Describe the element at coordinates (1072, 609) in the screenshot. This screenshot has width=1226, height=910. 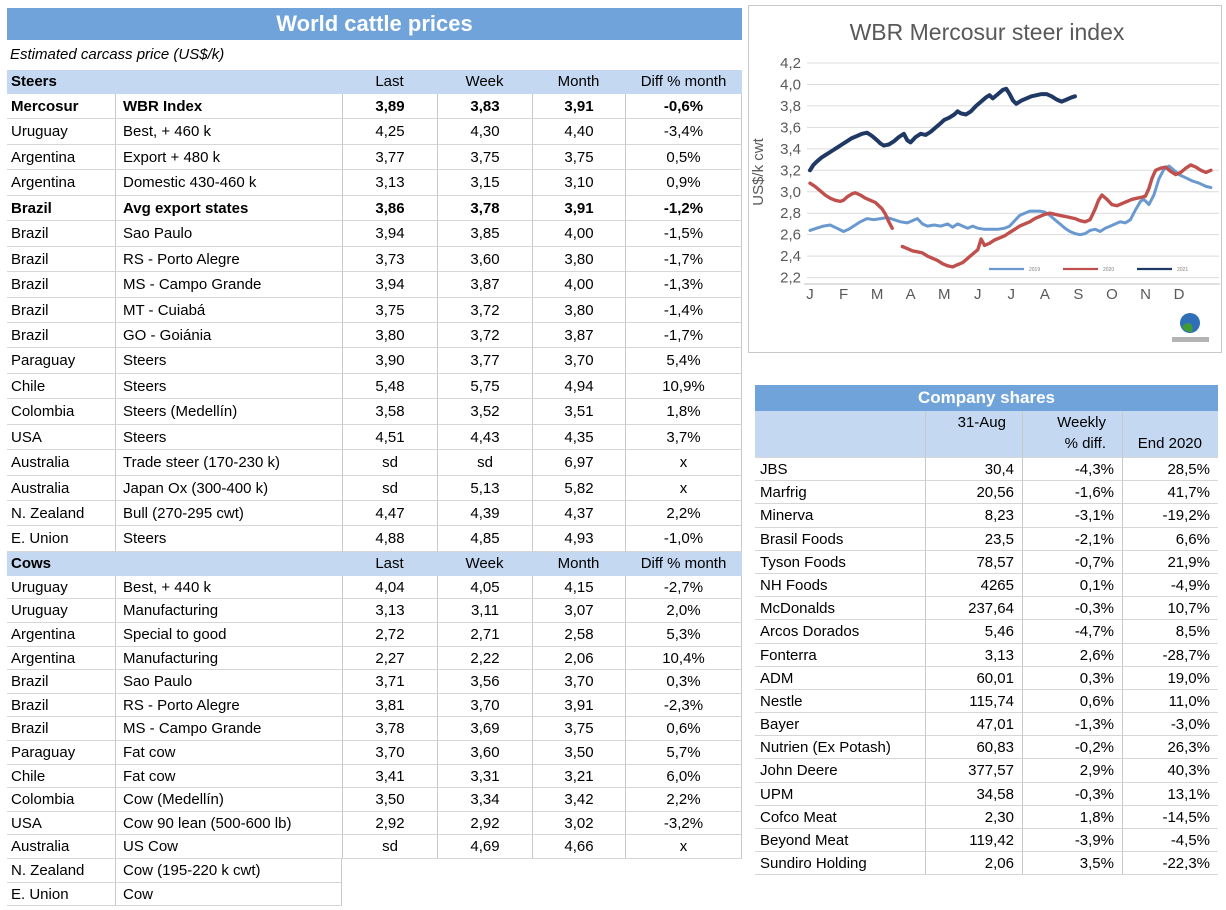
I see `weekly-diff-cell: -0,3%` at that location.